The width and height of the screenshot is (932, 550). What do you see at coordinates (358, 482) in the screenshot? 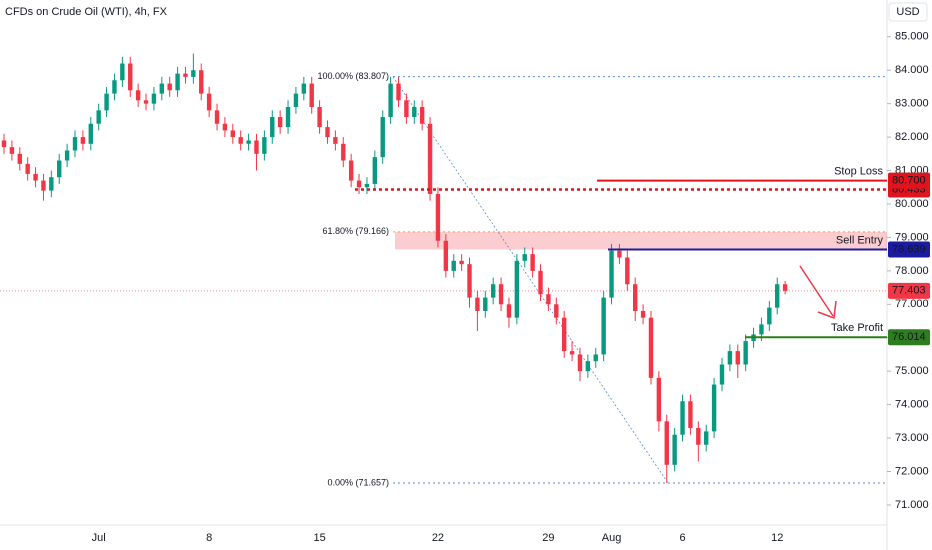
I see `fib-label: 0.00% (71.657)` at bounding box center [358, 482].